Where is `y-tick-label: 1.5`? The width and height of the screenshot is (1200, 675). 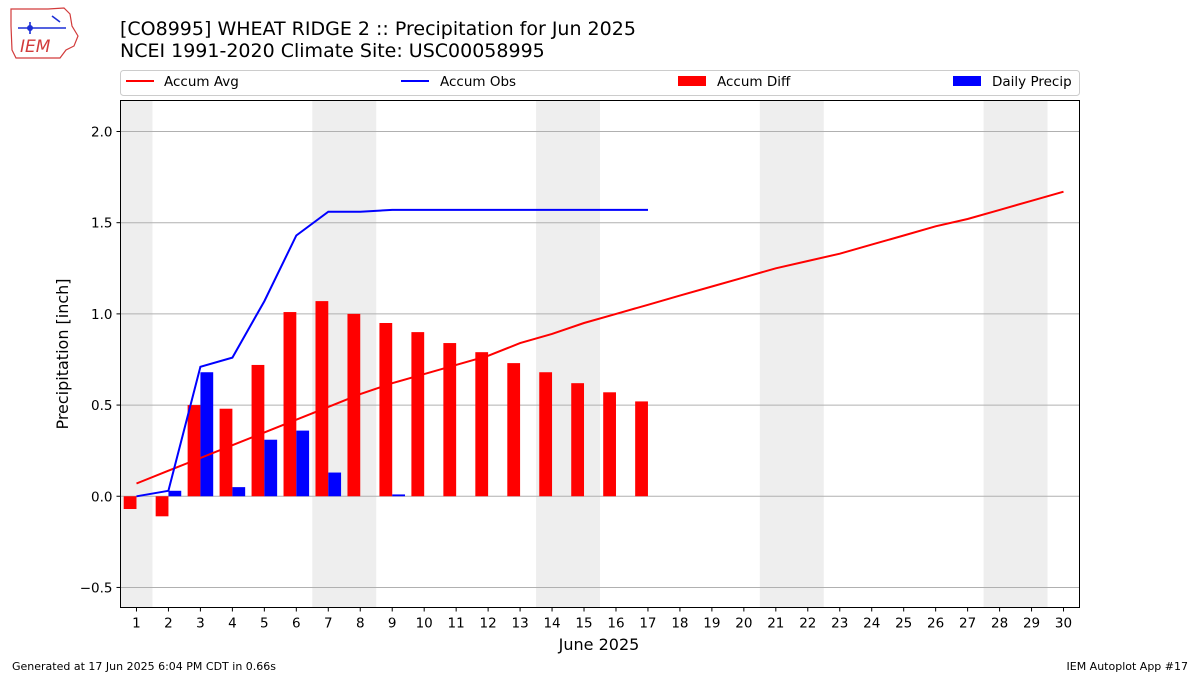
y-tick-label: 1.5 is located at coordinates (101, 224).